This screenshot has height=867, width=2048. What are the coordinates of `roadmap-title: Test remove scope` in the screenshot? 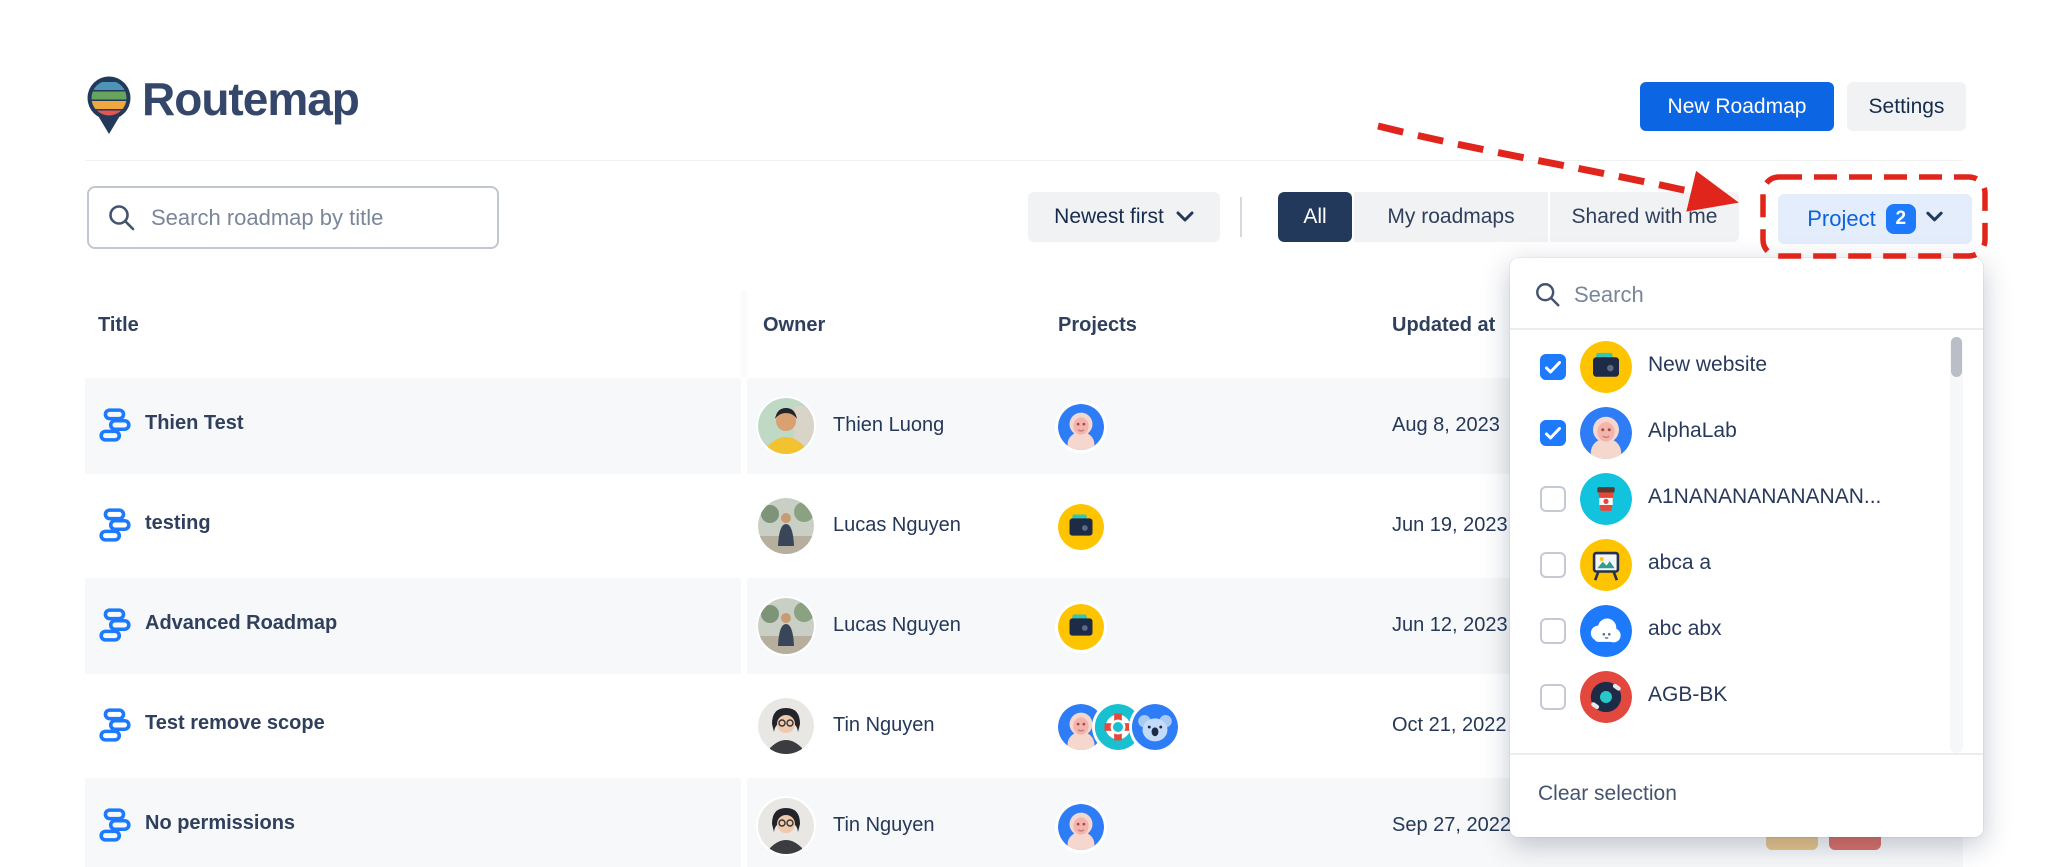 It's located at (235, 723).